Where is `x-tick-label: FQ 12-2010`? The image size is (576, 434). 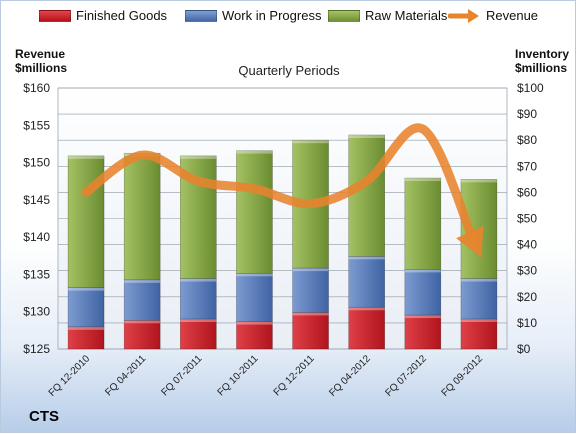
x-tick-label: FQ 12-2010 is located at coordinates (70, 376).